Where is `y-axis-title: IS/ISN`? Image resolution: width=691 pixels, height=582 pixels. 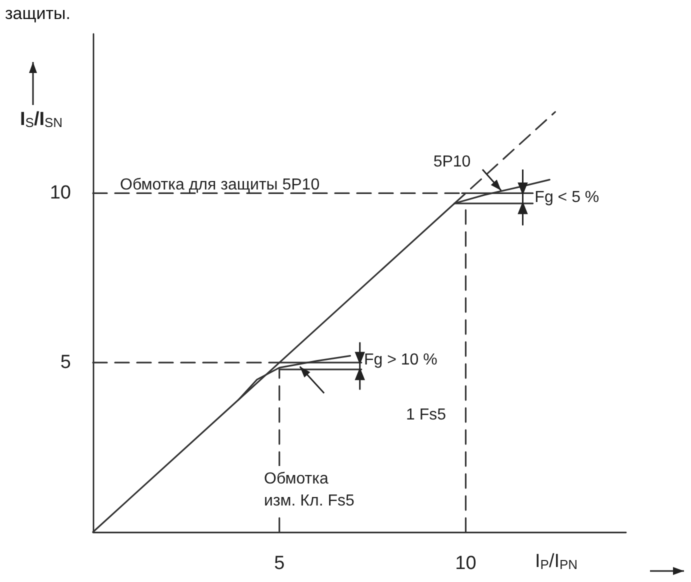 y-axis-title: IS/ISN is located at coordinates (41, 119).